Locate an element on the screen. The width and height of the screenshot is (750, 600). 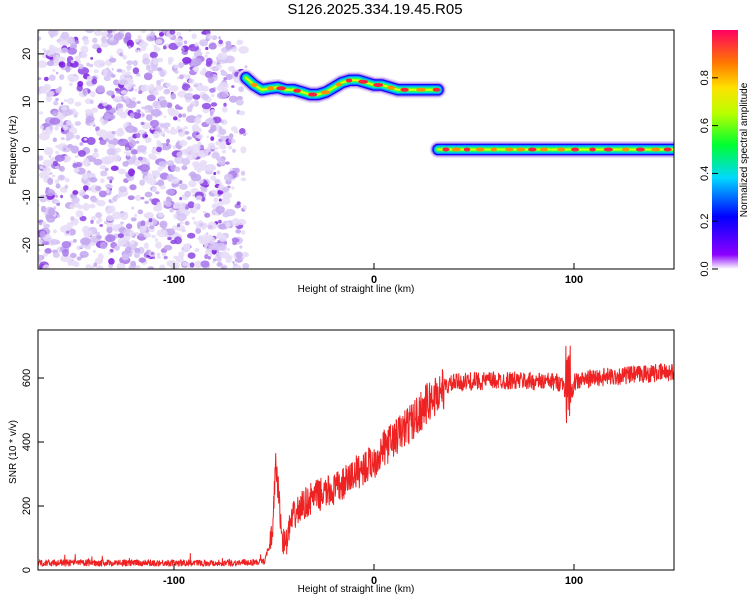
spectrogram-y-tick-label: -20 is located at coordinates (27, 245).